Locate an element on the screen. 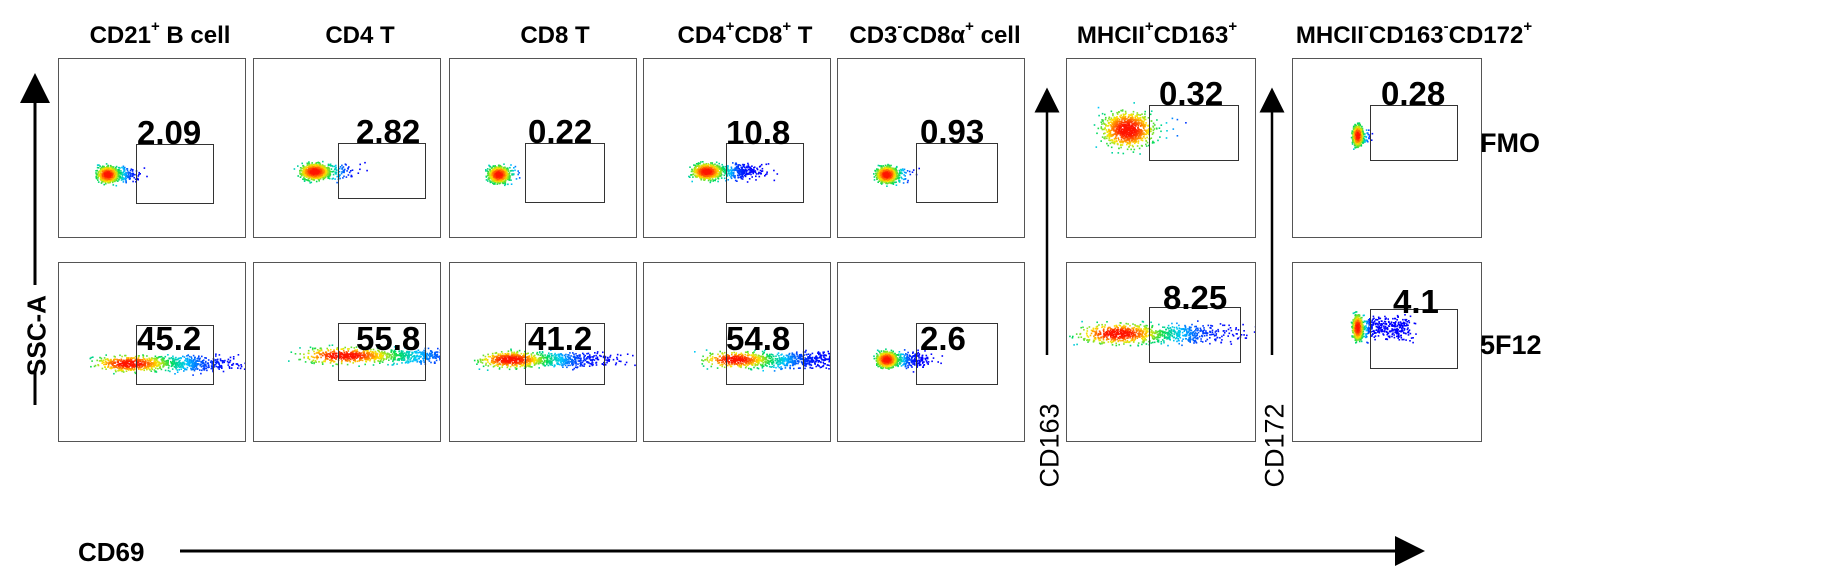  panel-fmo-cd4-t: 2.82 is located at coordinates (347, 148).